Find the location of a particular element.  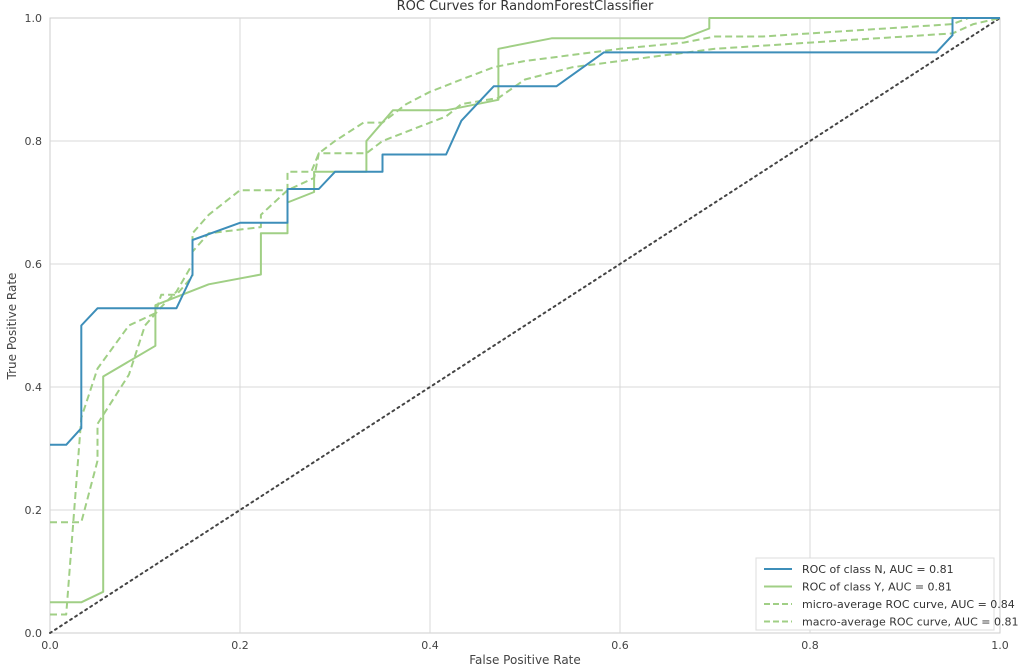

legend-label-3: macro-average ROC curve, AUC = 0.81 is located at coordinates (910, 622).